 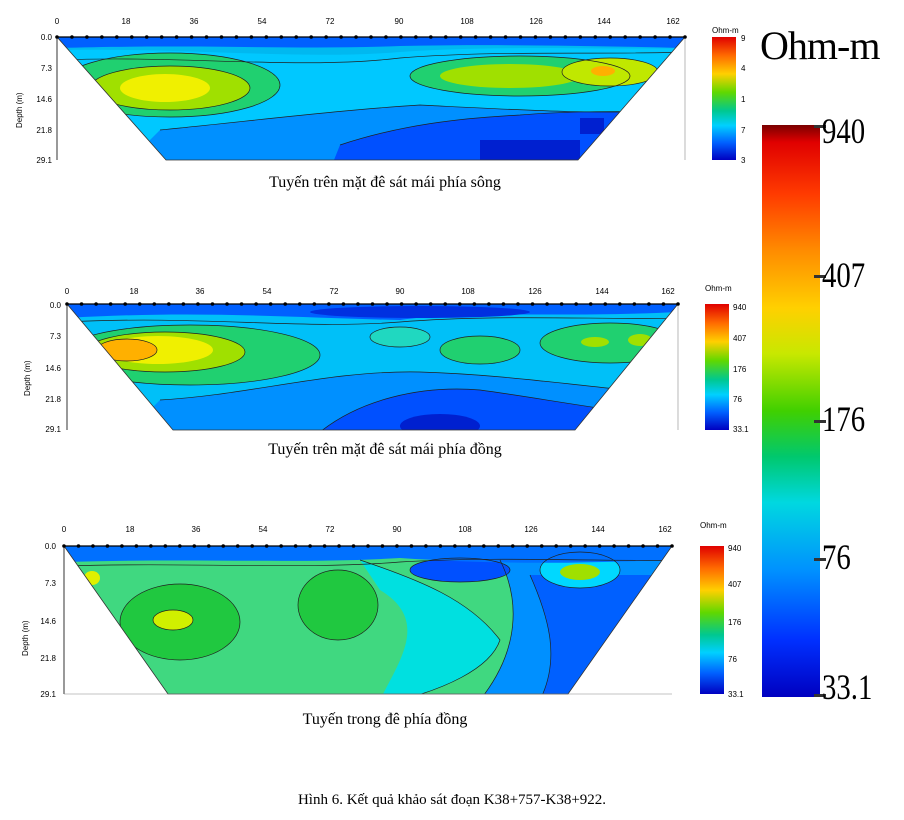 I want to click on scale-label: 940, so click(x=740, y=307).